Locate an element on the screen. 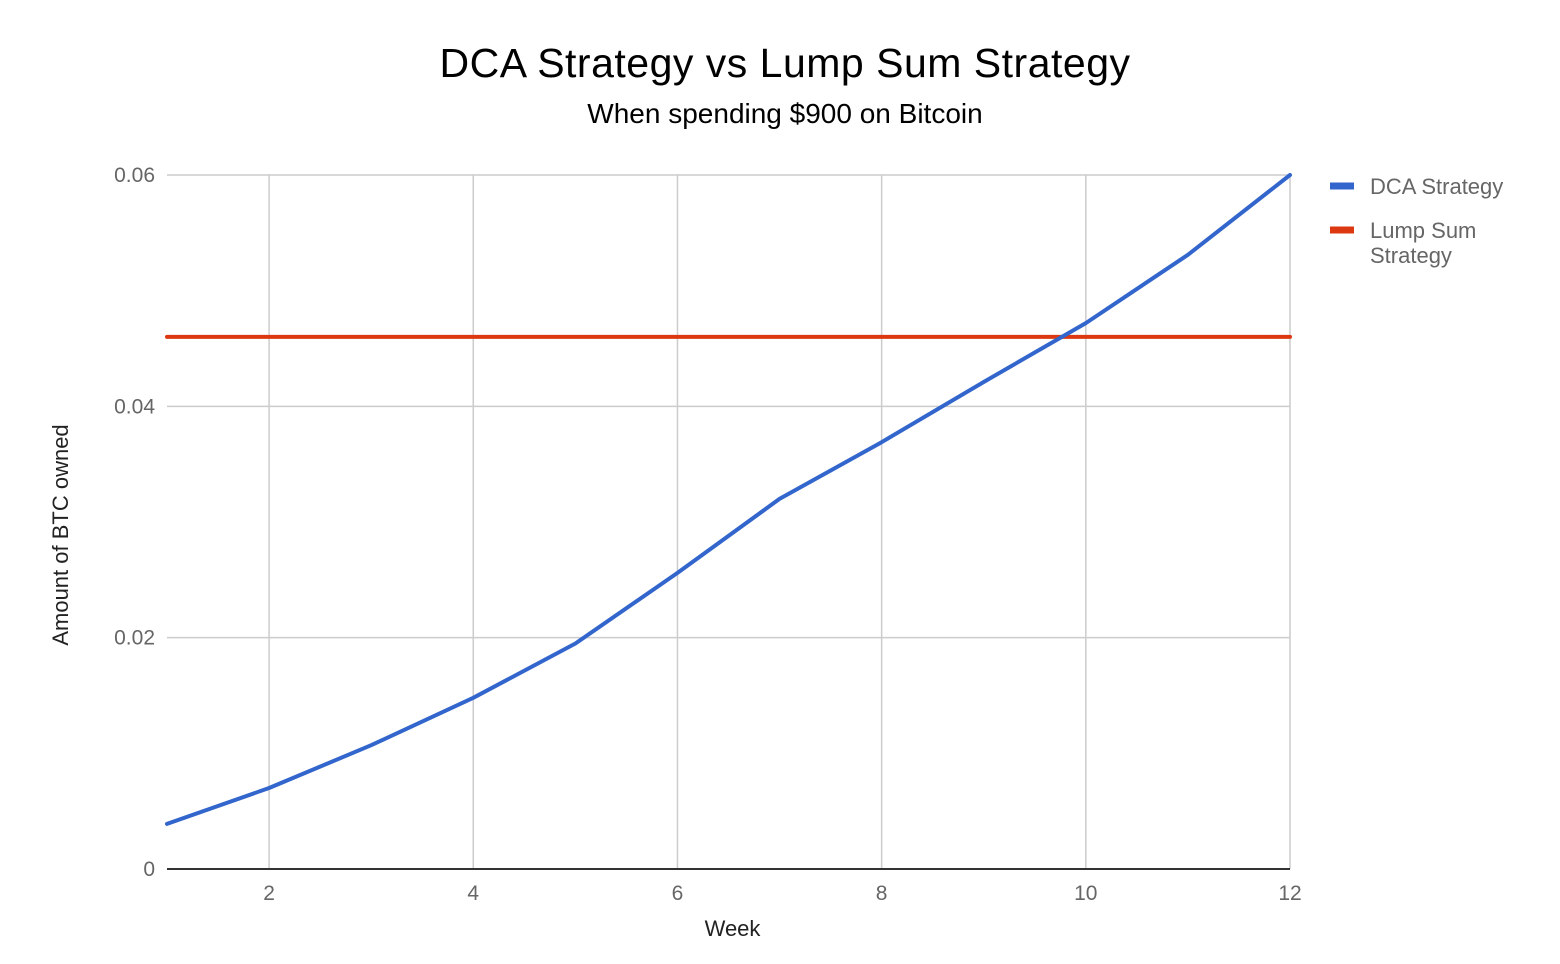 This screenshot has width=1560, height=964. chart-subtitle: When spending $900 on Bitcoin is located at coordinates (785, 113).